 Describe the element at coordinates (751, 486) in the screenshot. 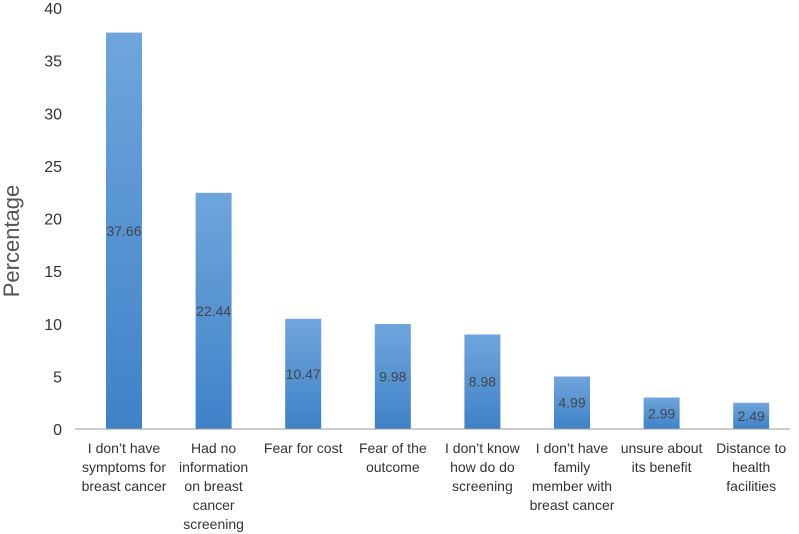

I see `category-label-line: facilities` at that location.